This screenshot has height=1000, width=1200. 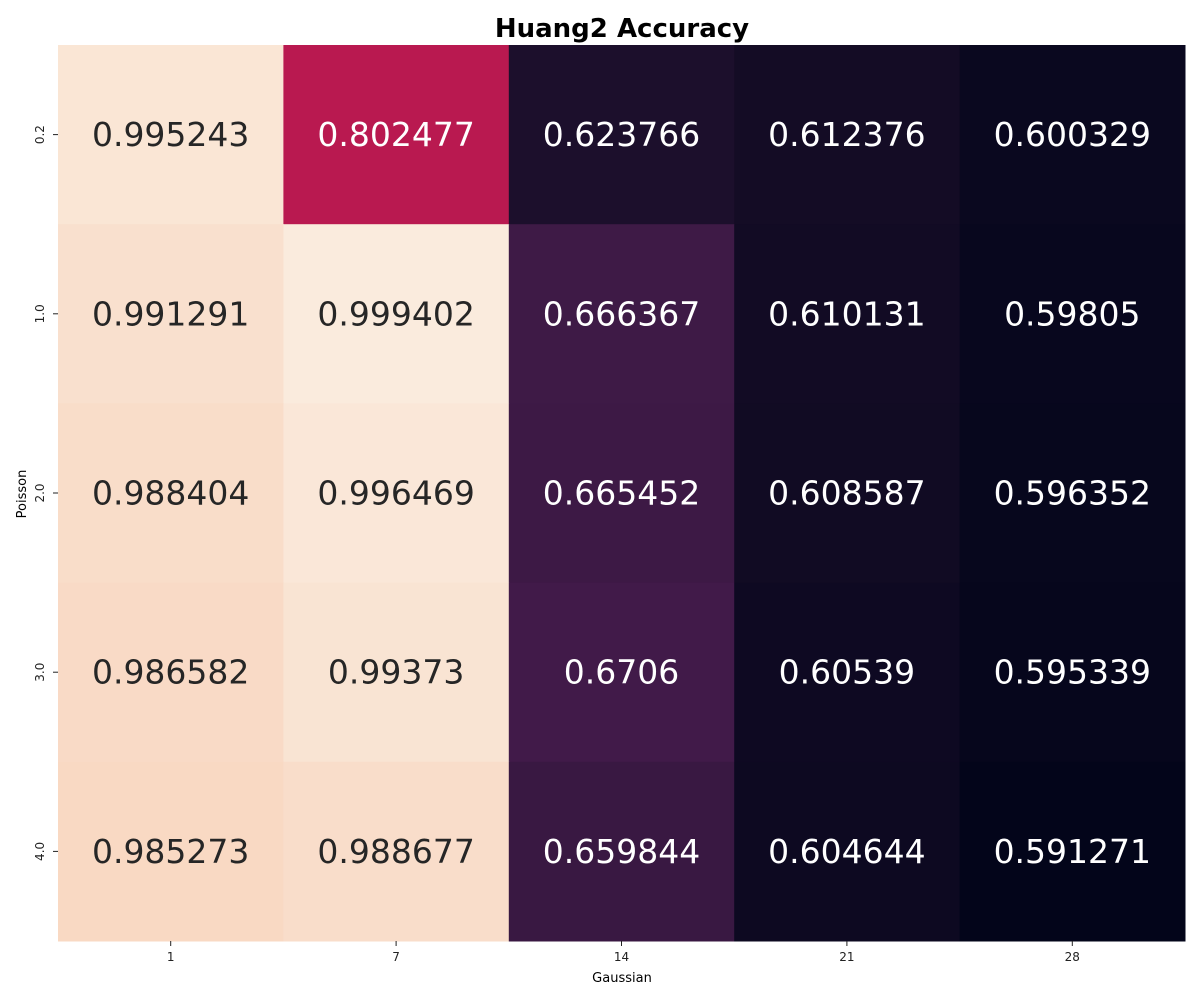 I want to click on cell-value-label: 0.610131, so click(x=846, y=313).